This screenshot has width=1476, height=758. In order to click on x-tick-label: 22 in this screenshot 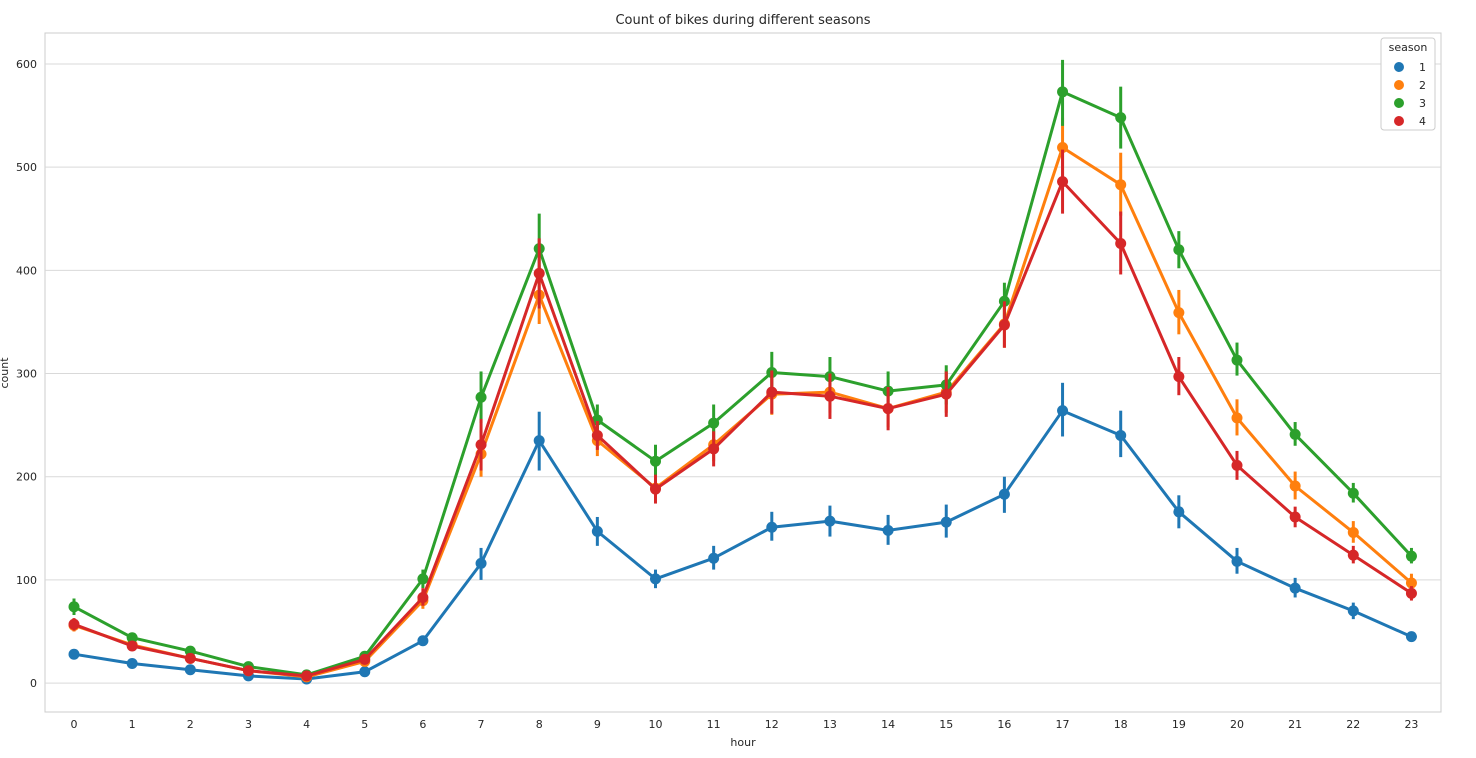, I will do `click(1353, 724)`.